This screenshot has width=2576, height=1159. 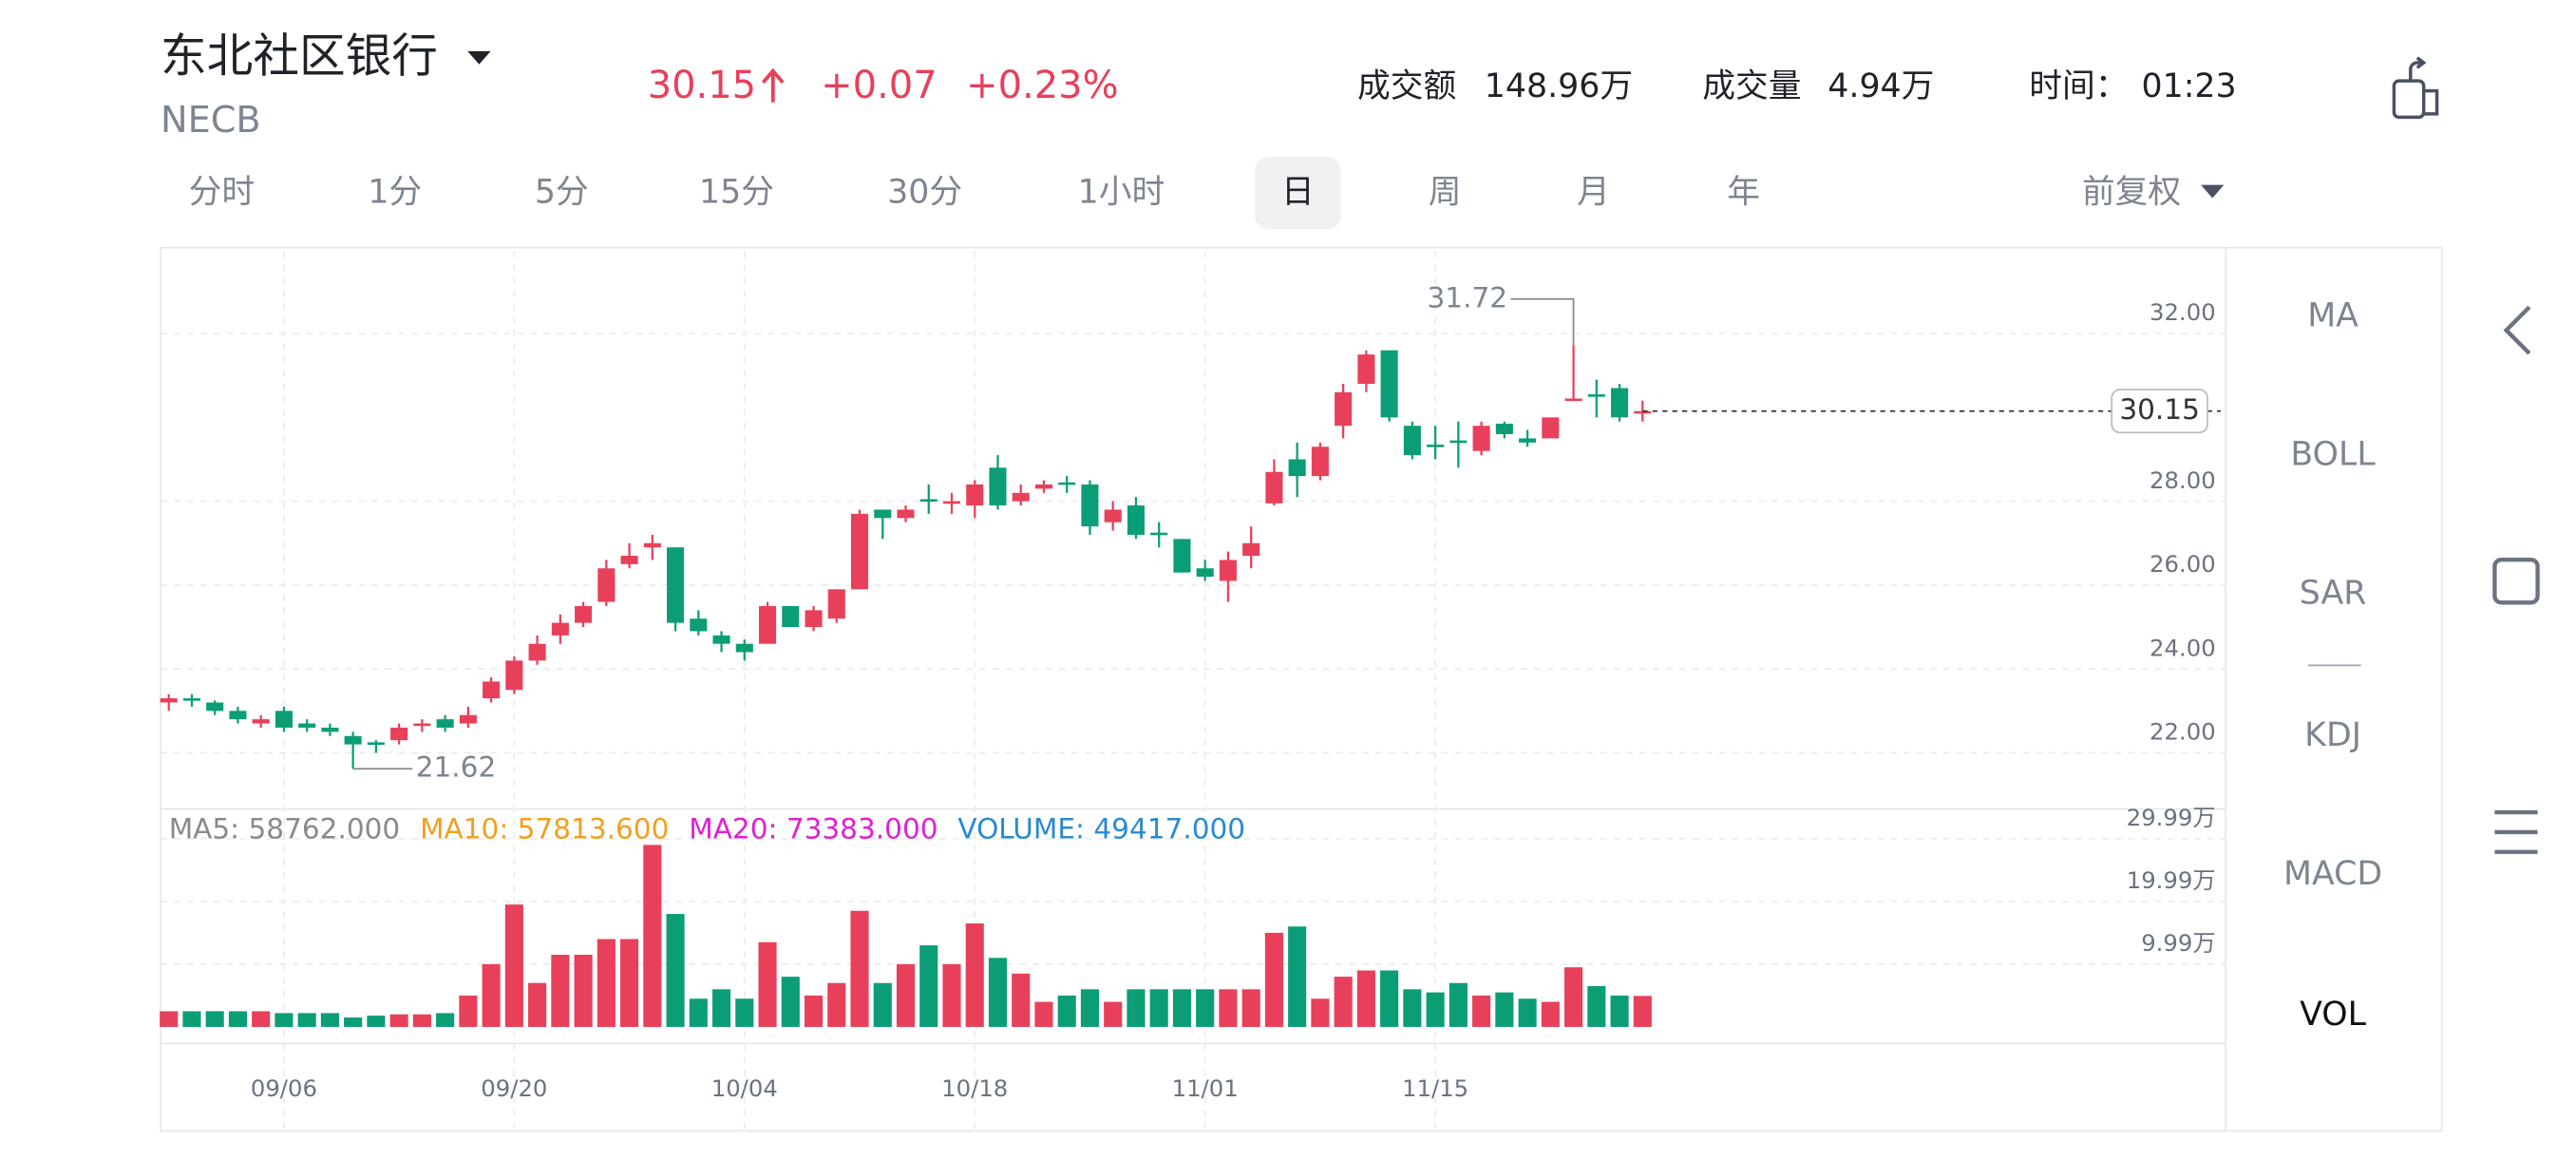 I want to click on period-tab: 日, so click(x=1298, y=192).